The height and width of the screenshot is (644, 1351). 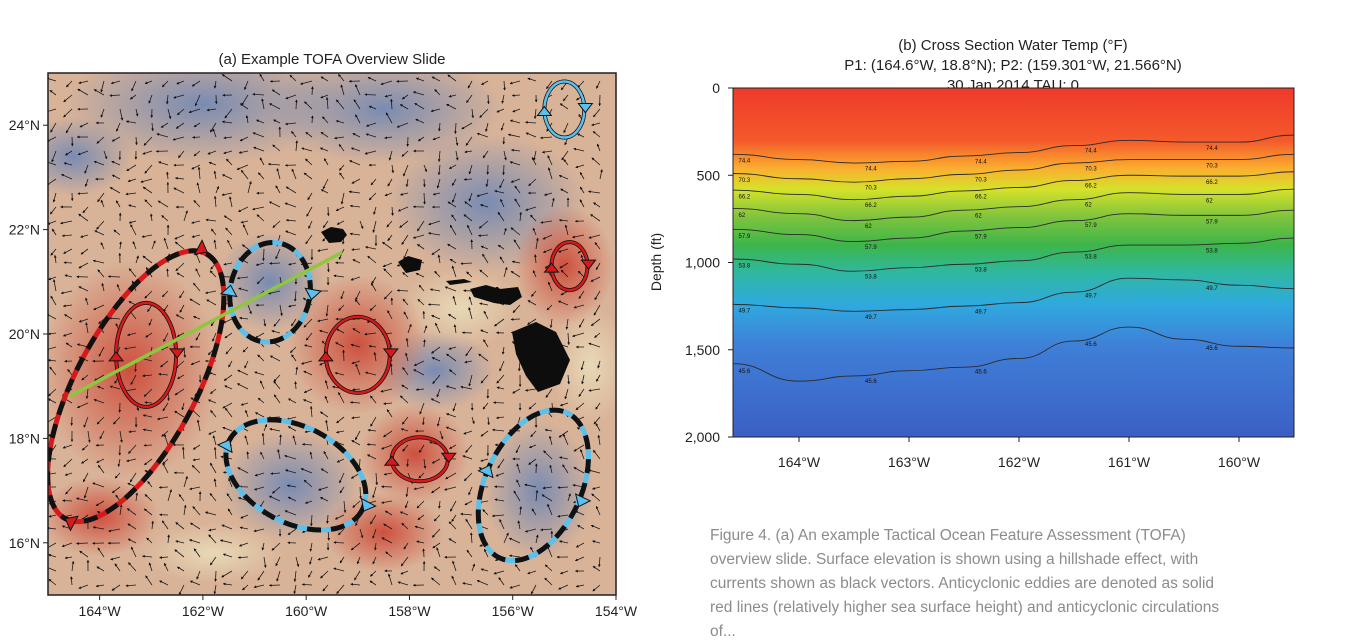 I want to click on y-axis-label: Depth (ft), so click(x=656, y=262).